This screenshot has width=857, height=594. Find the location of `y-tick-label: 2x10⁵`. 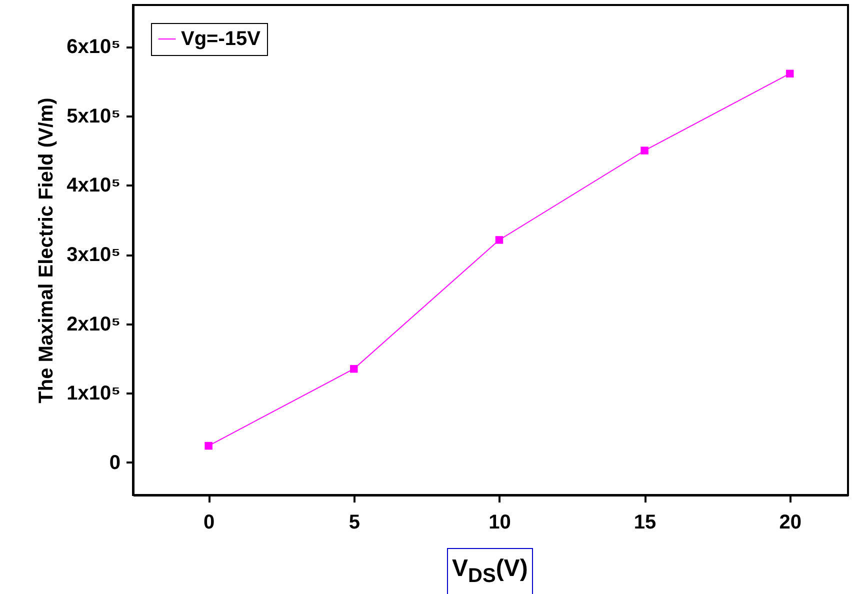

y-tick-label: 2x10⁵ is located at coordinates (93, 324).